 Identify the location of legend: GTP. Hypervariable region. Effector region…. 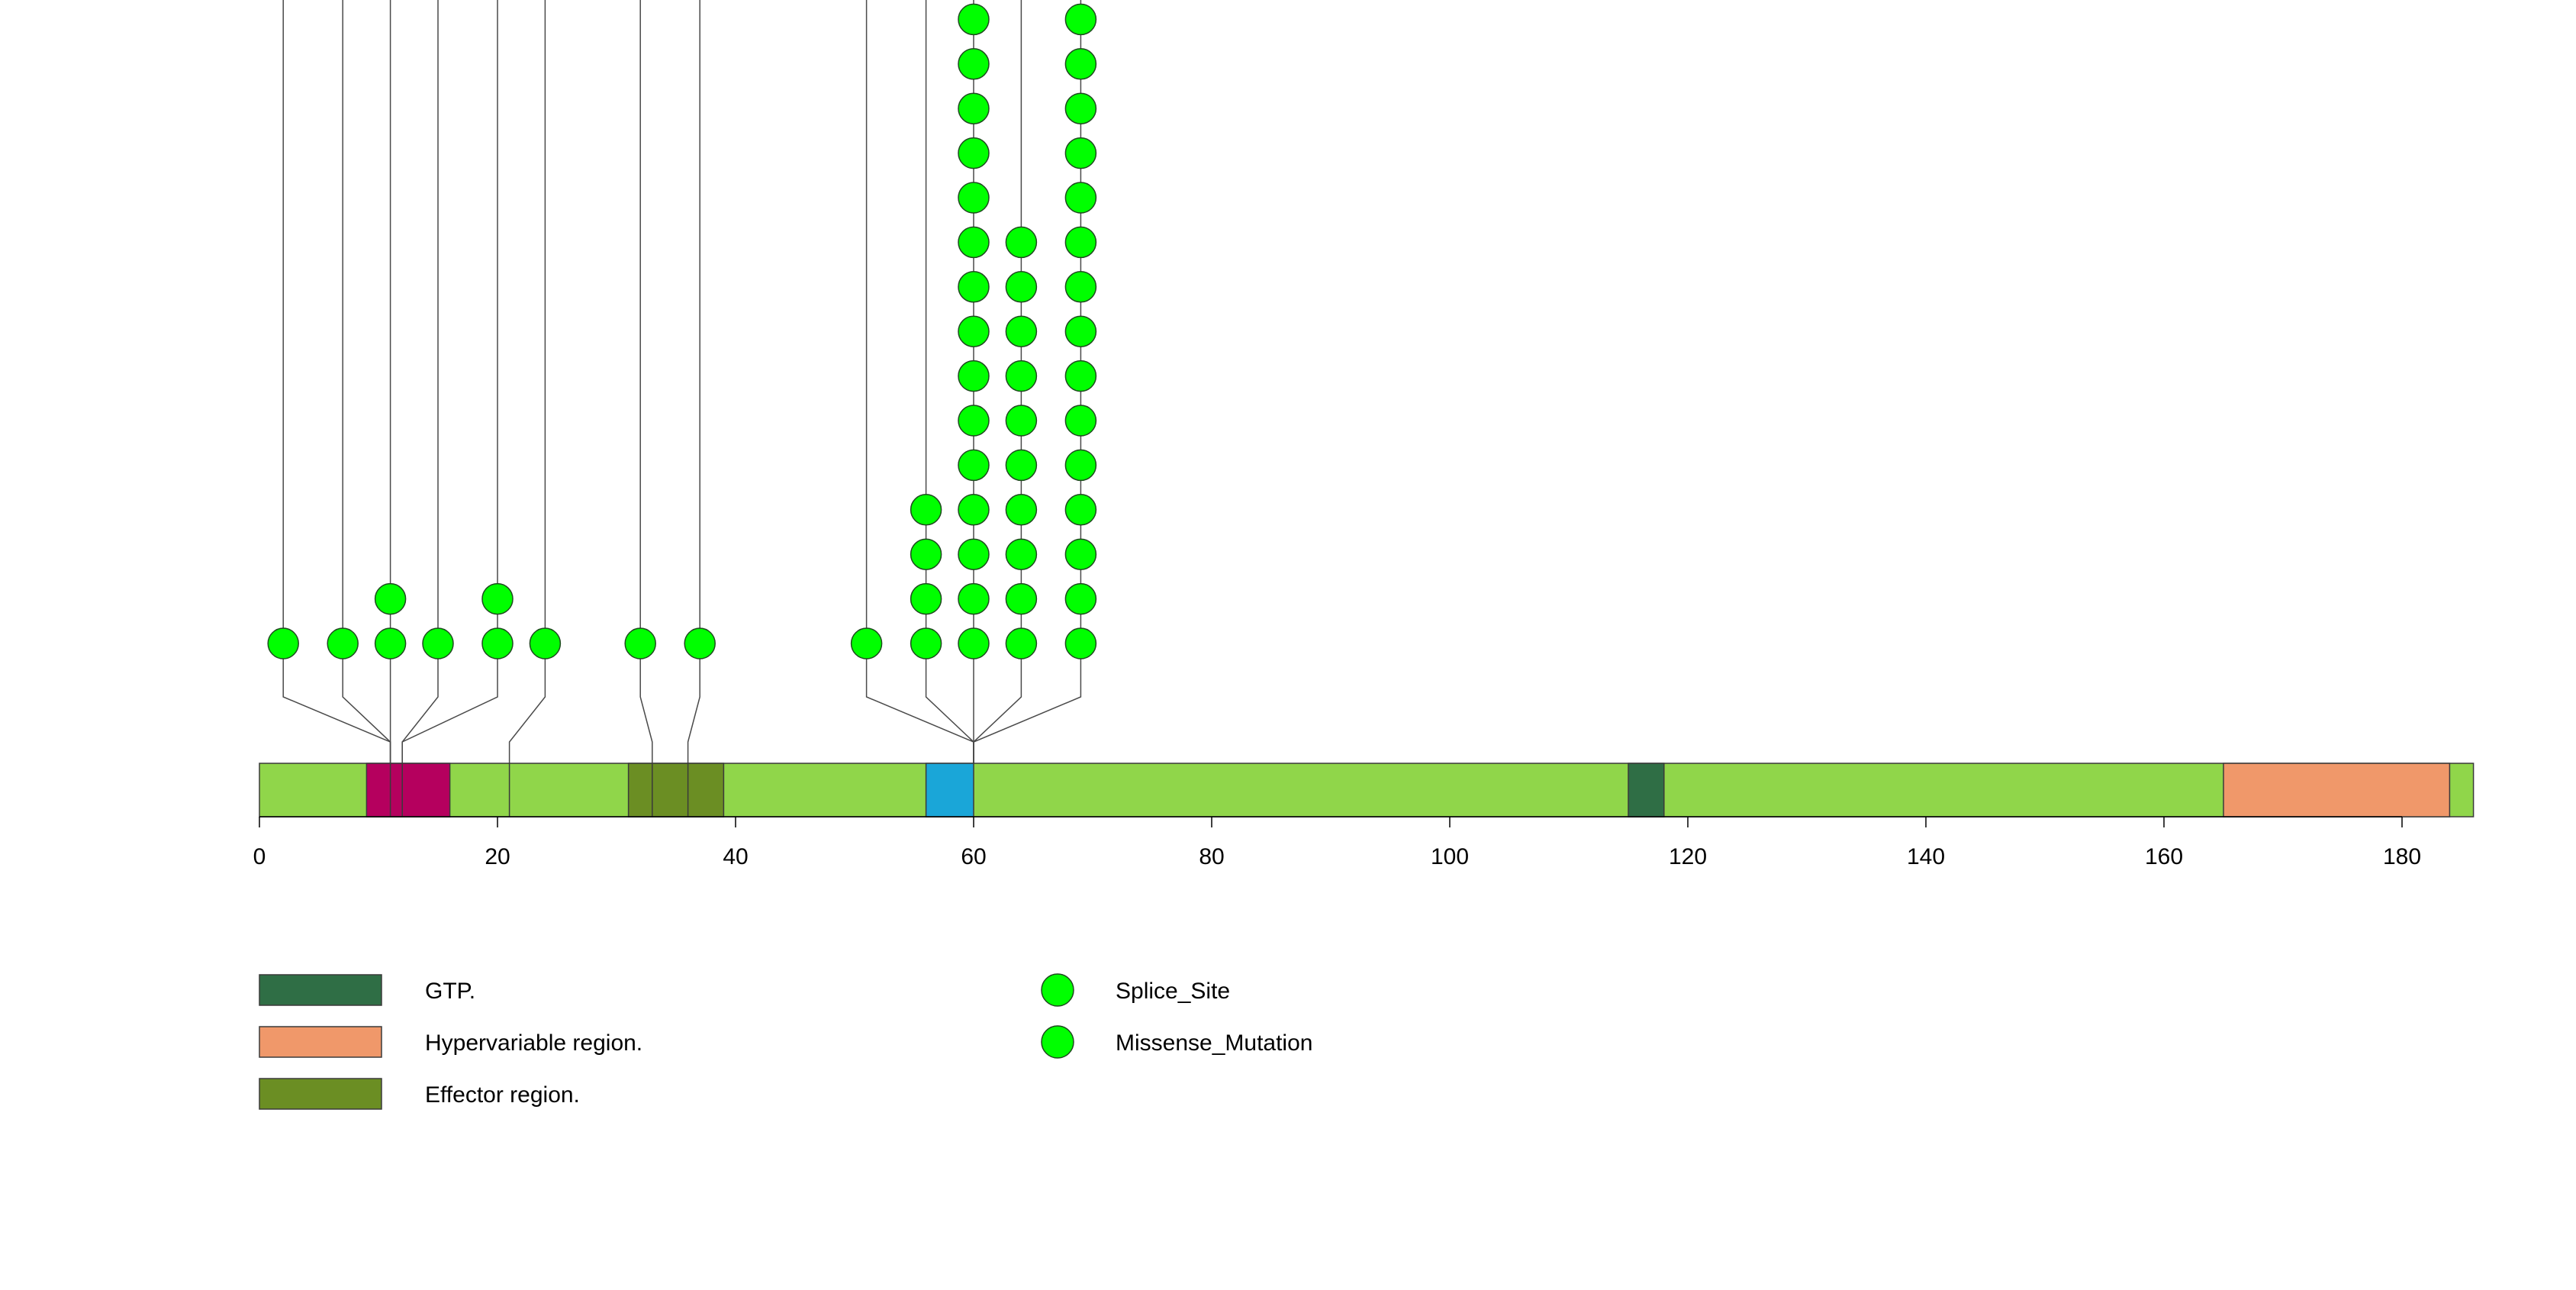
(785, 1041).